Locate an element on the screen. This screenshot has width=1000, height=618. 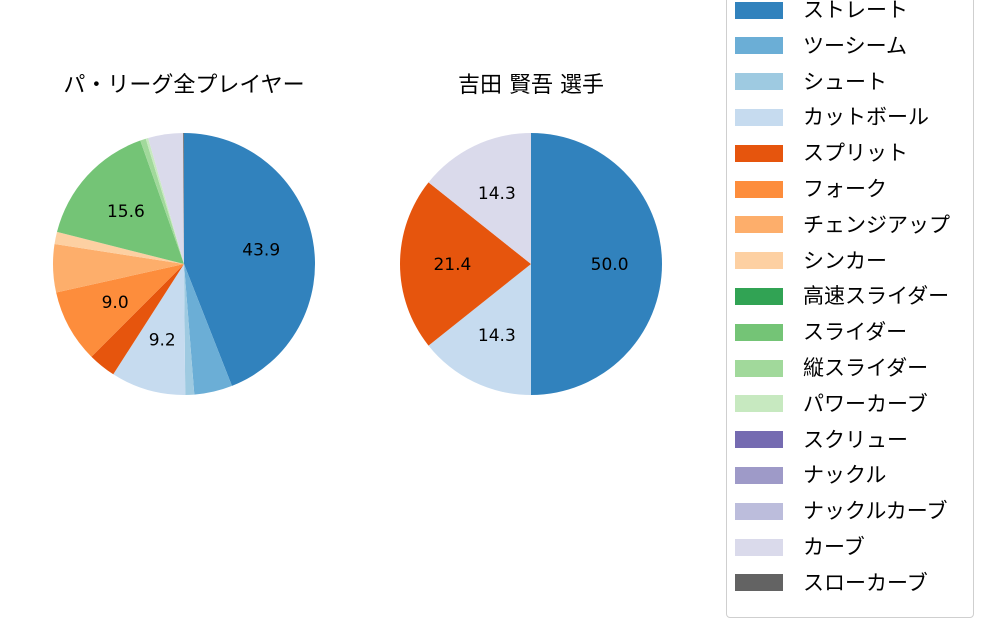
legend-label: シュート is located at coordinates (845, 81).